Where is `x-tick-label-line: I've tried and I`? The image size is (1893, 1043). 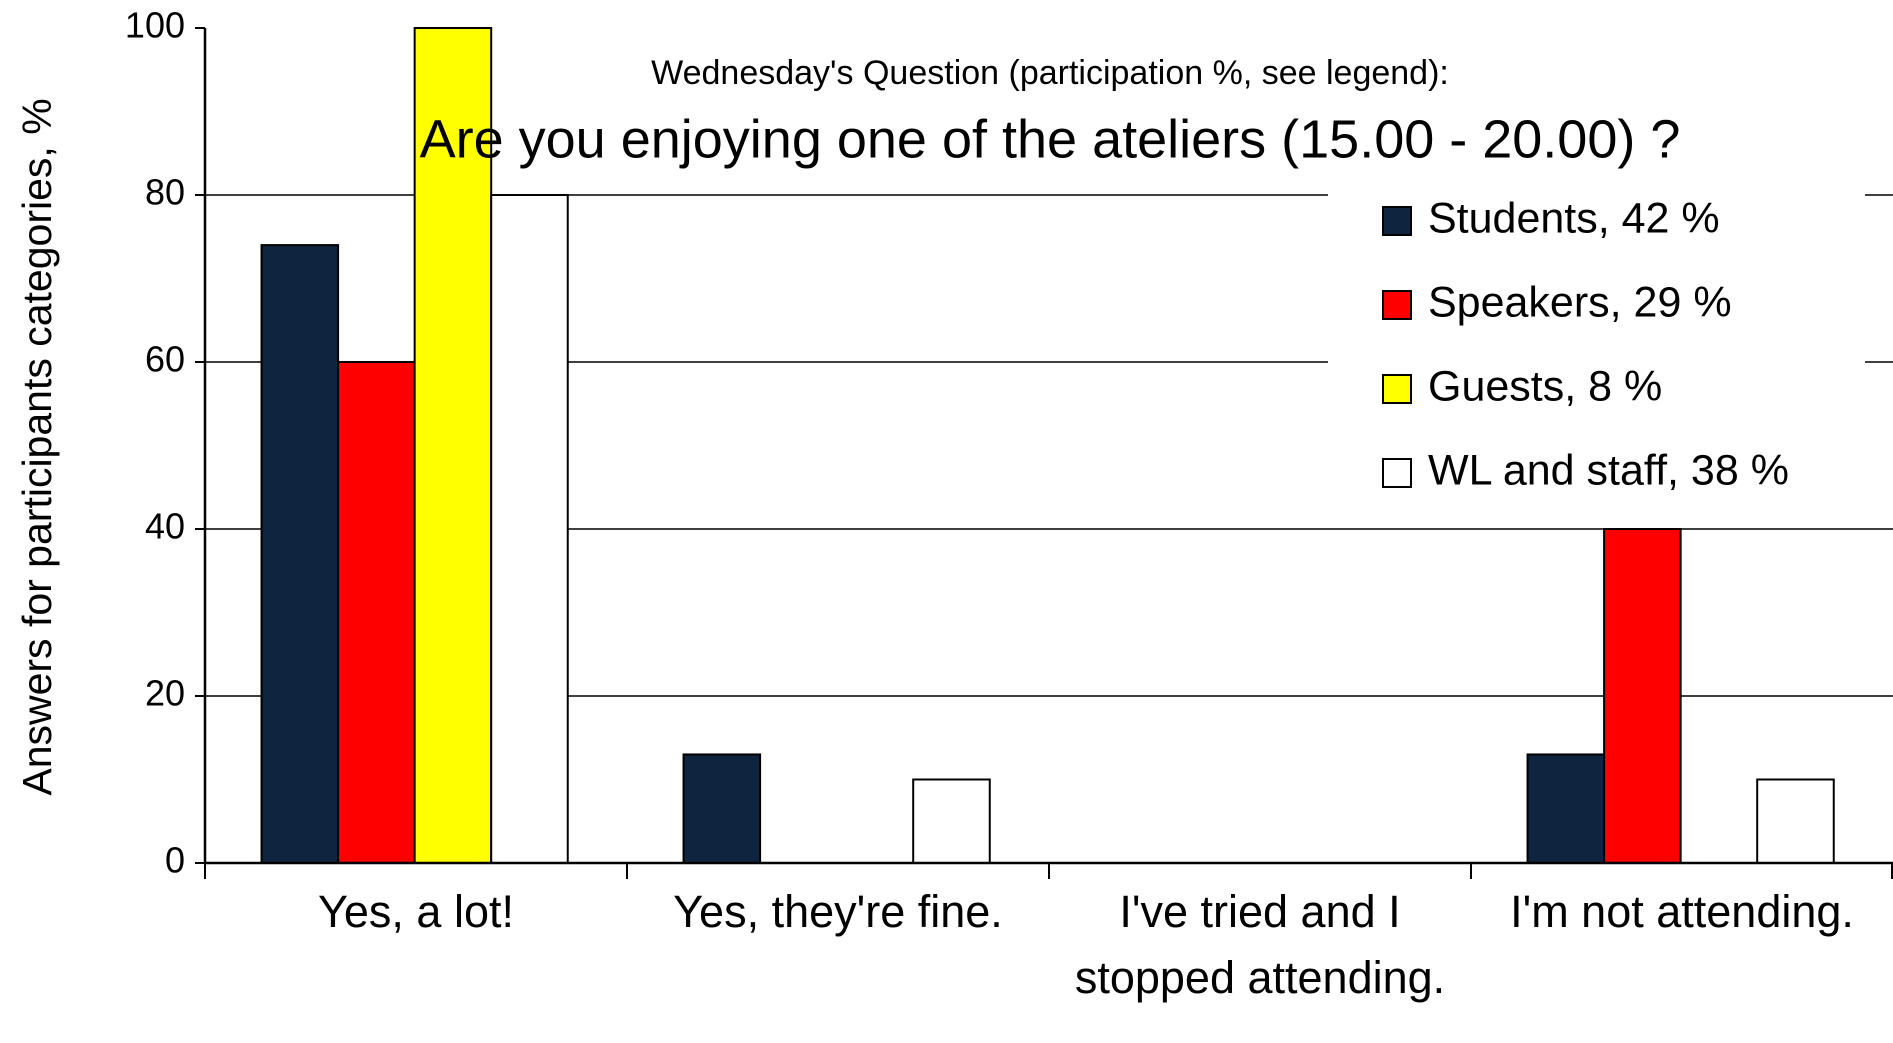 x-tick-label-line: I've tried and I is located at coordinates (1259, 911).